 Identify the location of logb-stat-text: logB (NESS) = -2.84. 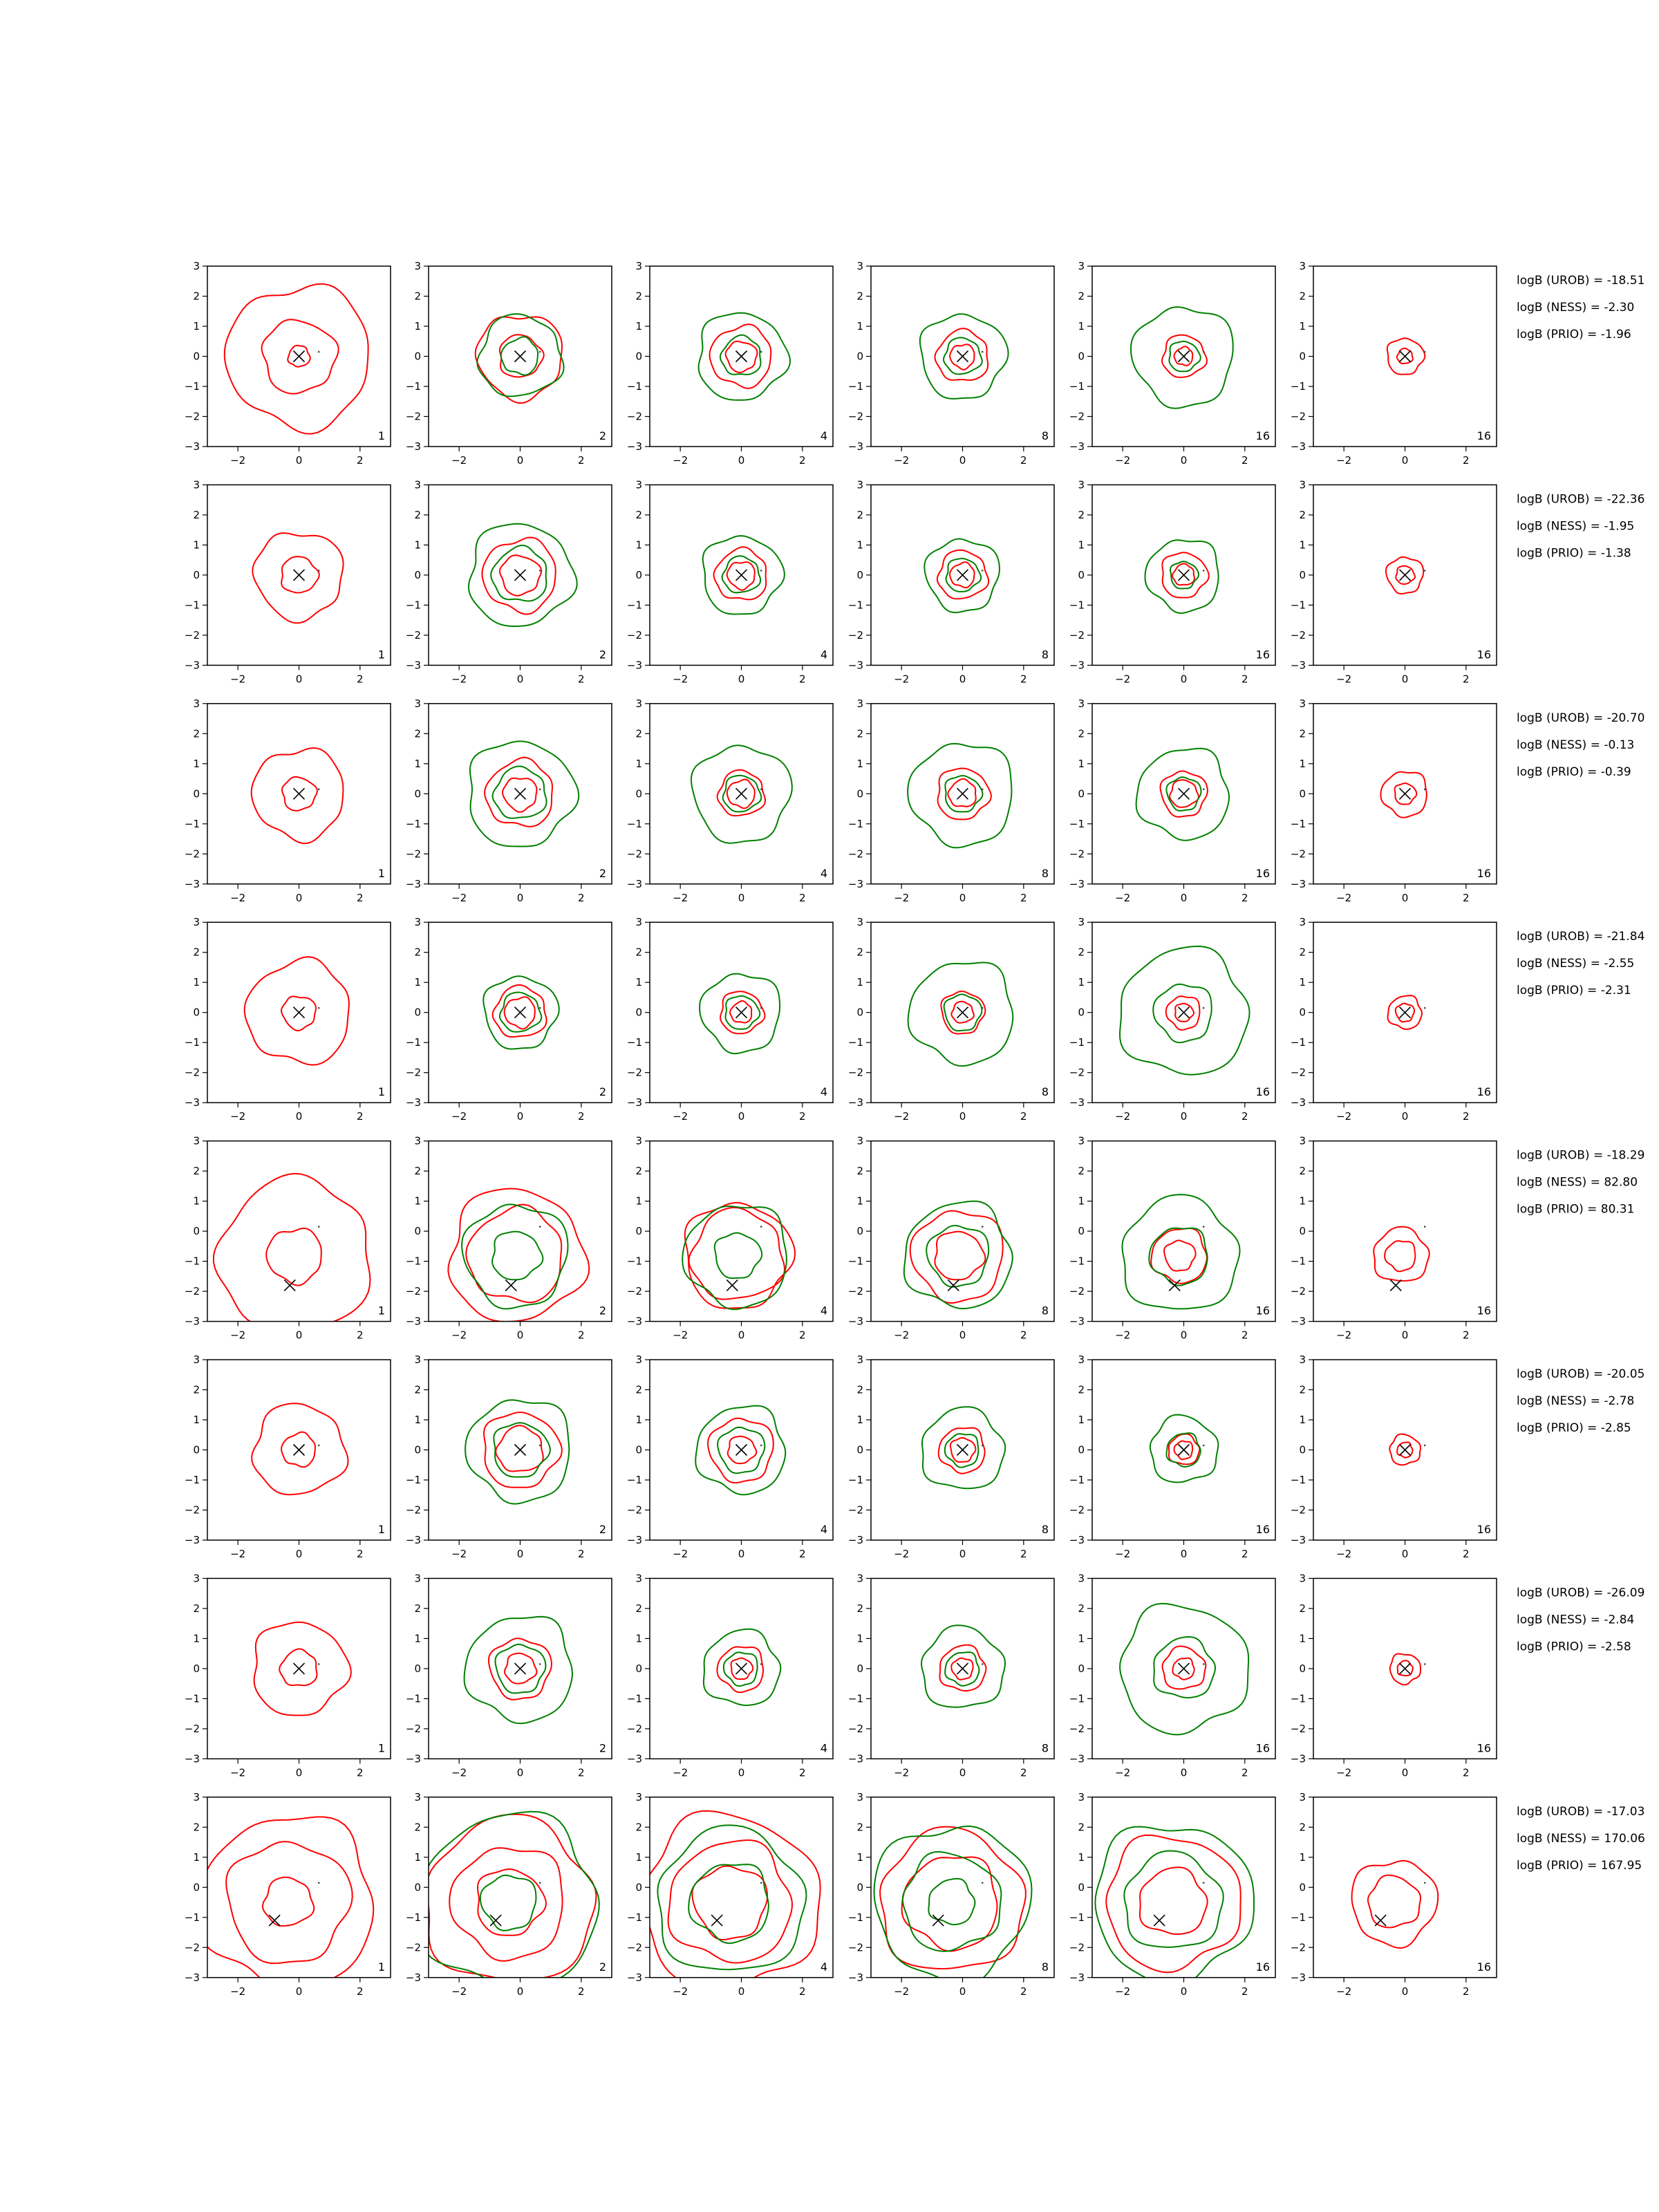
(1576, 1620).